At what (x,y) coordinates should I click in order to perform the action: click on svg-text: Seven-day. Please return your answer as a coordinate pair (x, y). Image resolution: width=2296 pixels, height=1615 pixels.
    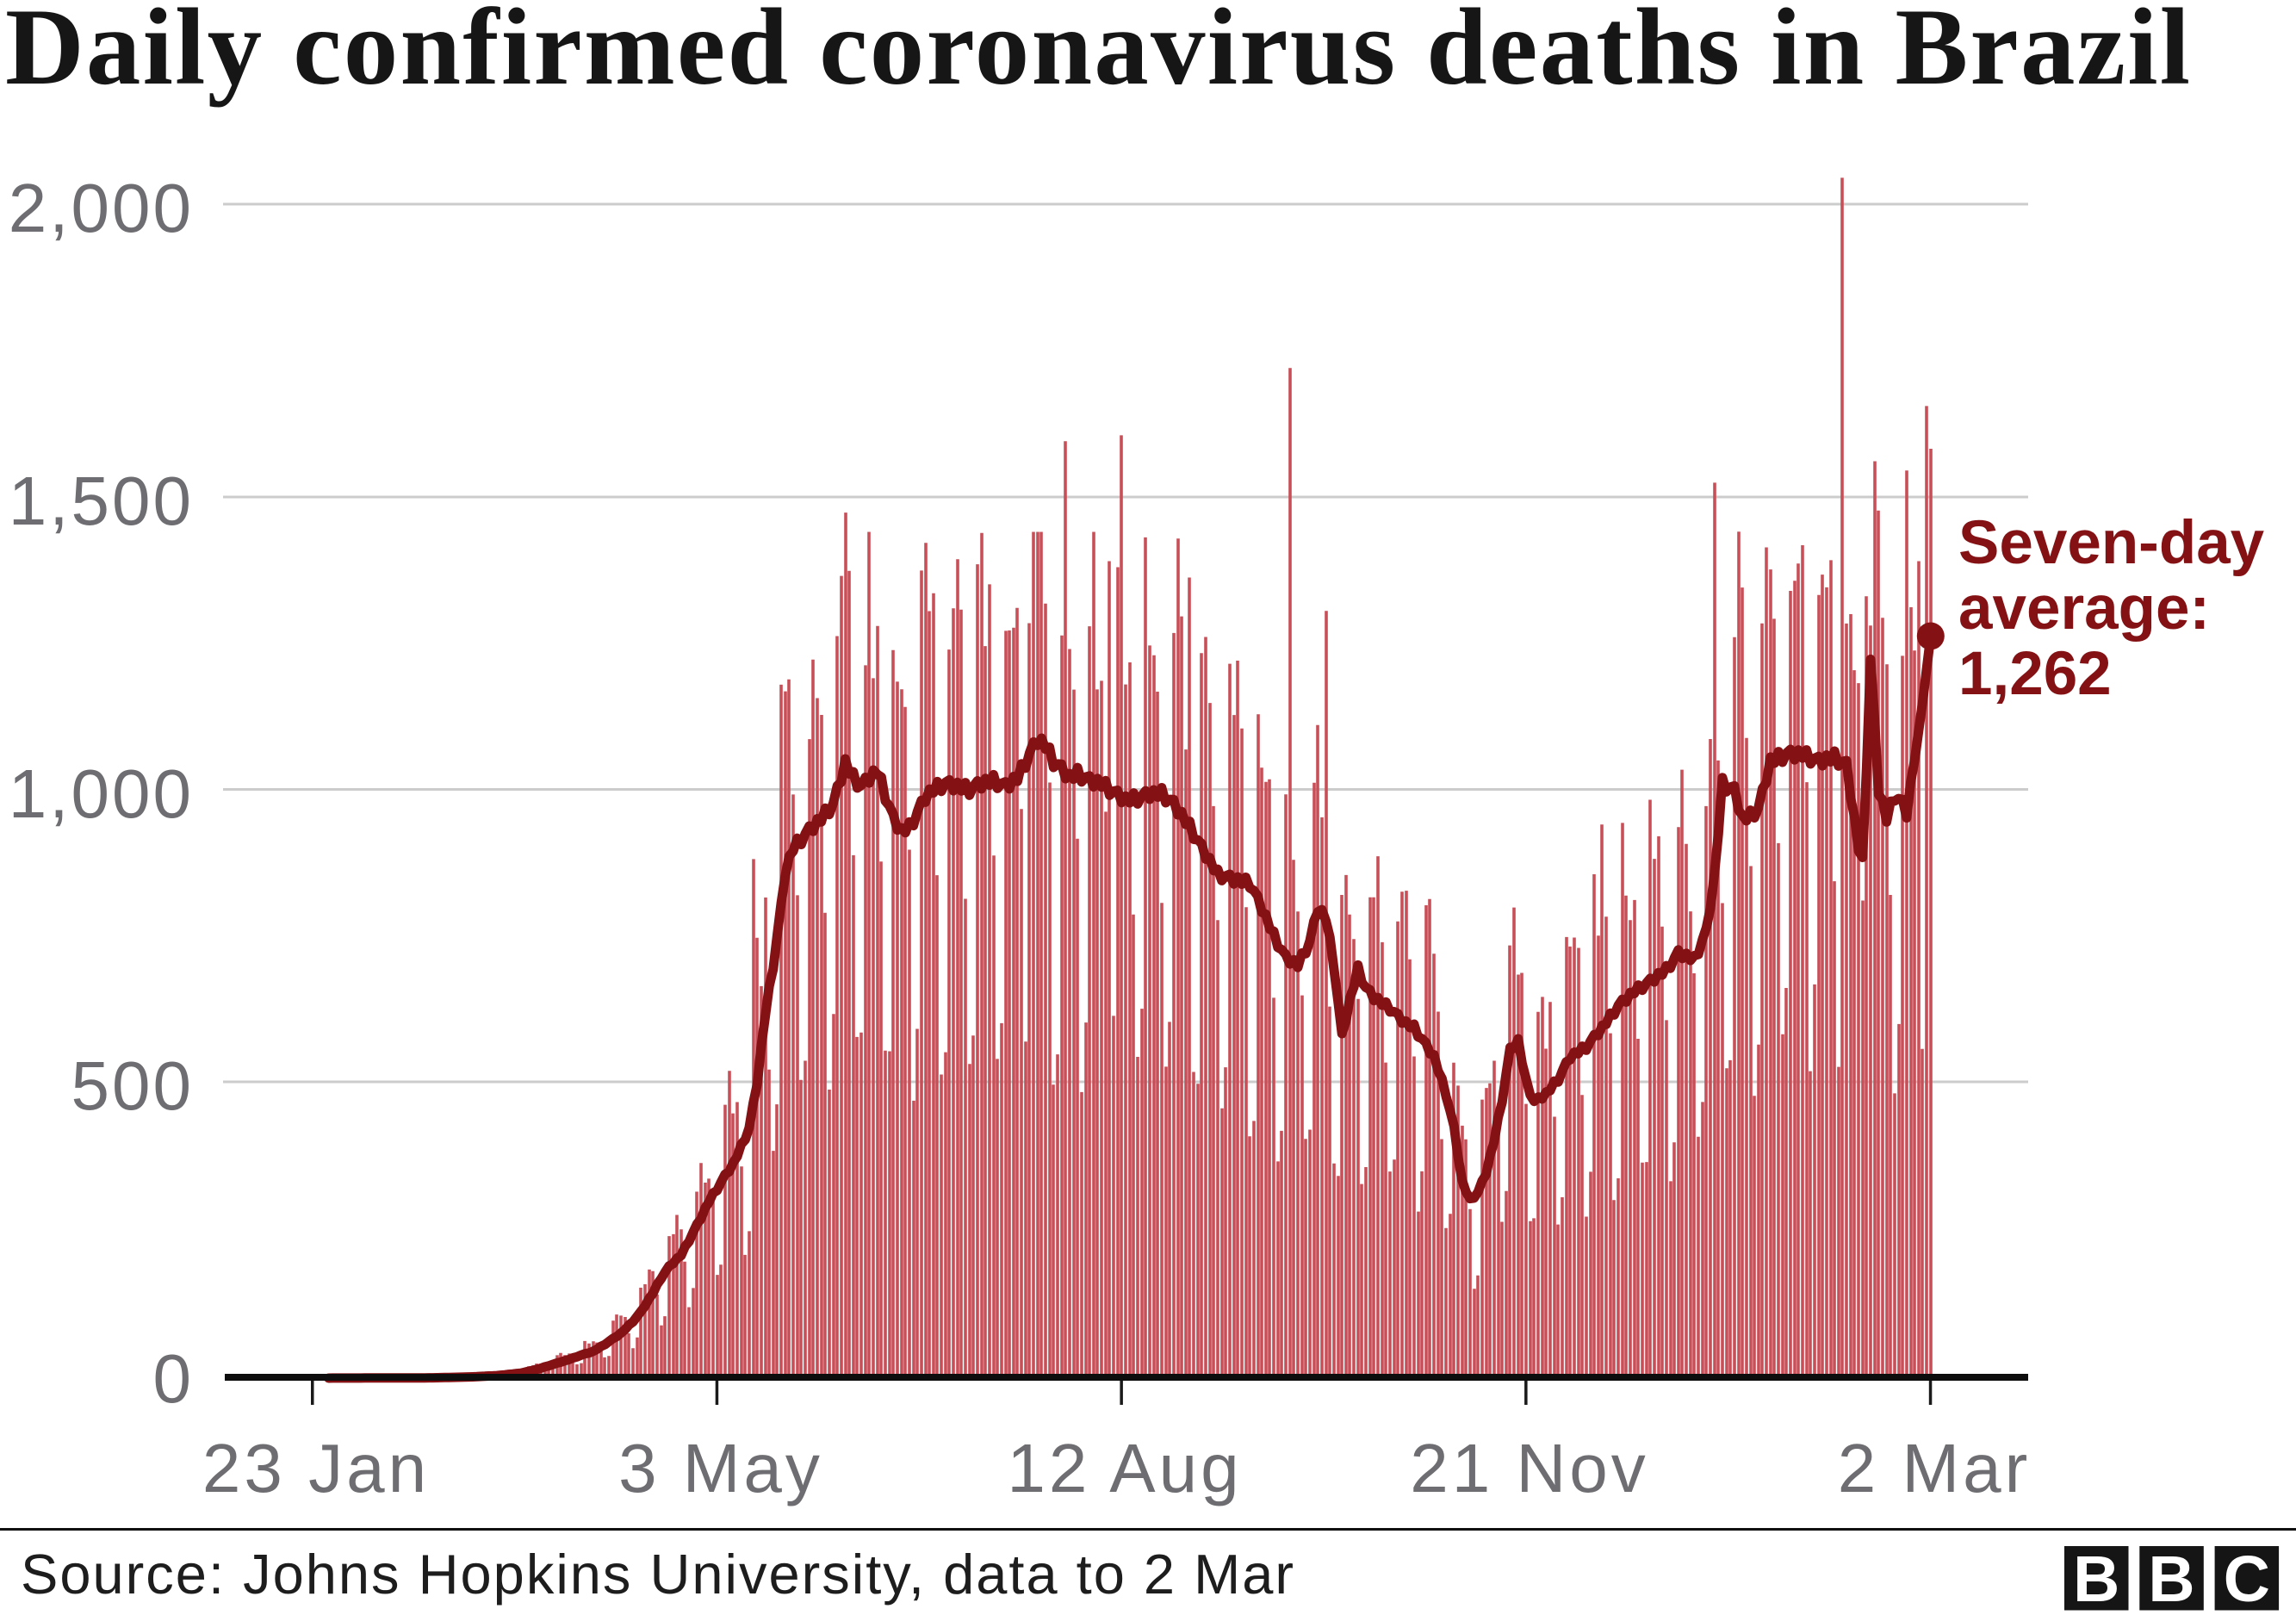
    Looking at the image, I should click on (2111, 543).